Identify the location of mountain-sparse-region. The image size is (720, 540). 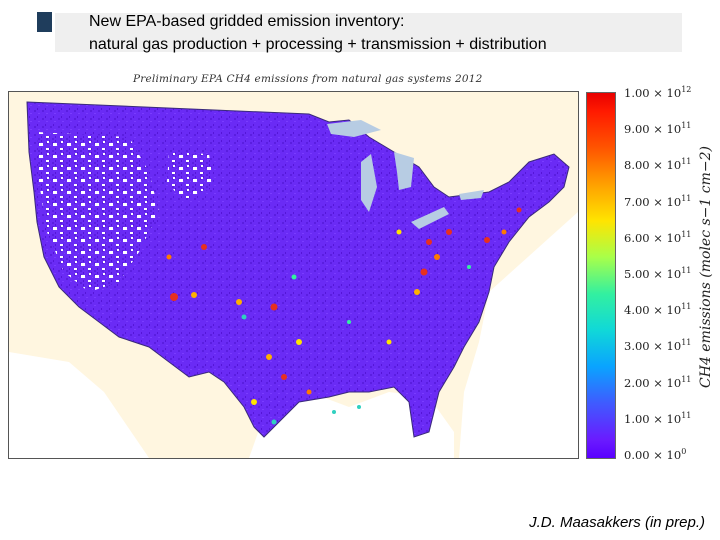
(190, 177).